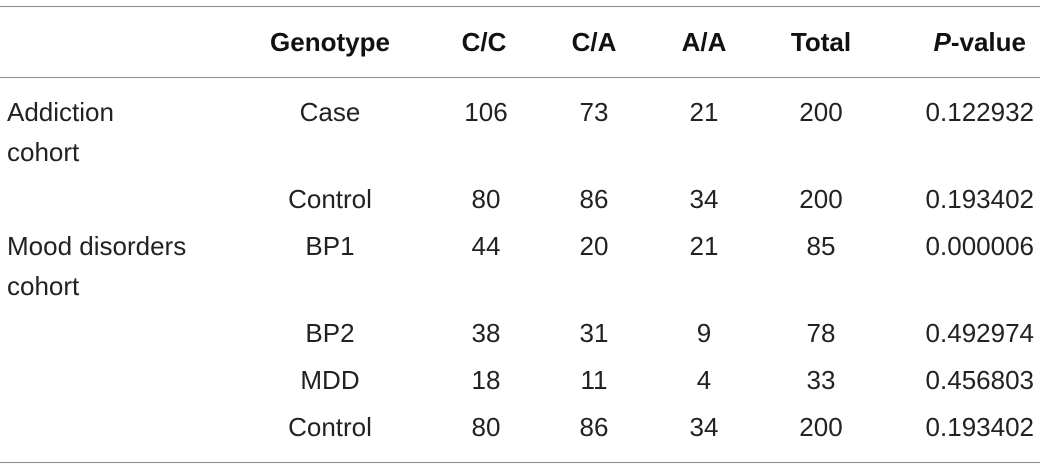 This screenshot has height=469, width=1040. I want to click on cell-ca: 31, so click(594, 333).